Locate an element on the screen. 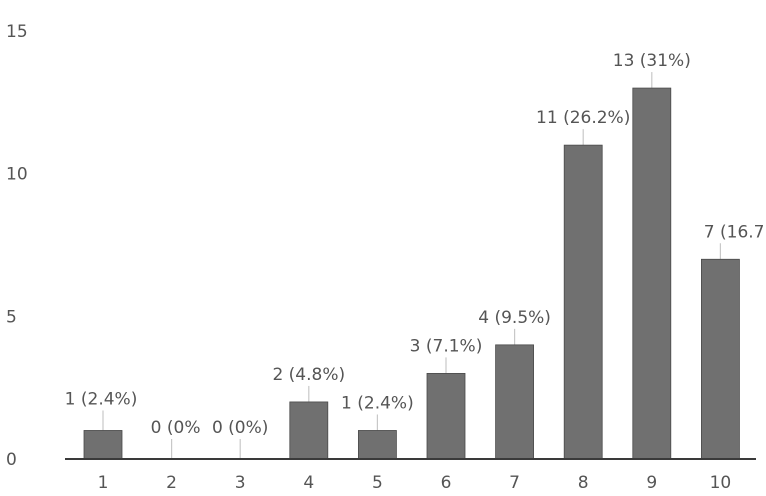 This screenshot has width=766, height=496. data-label-10: 7 (16.7° is located at coordinates (735, 232).